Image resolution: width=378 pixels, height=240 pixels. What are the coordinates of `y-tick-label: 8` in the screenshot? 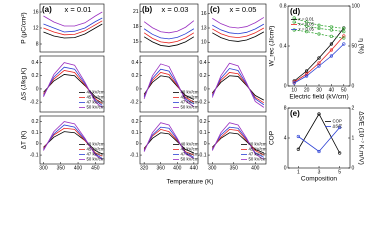 It's located at (285, 108).